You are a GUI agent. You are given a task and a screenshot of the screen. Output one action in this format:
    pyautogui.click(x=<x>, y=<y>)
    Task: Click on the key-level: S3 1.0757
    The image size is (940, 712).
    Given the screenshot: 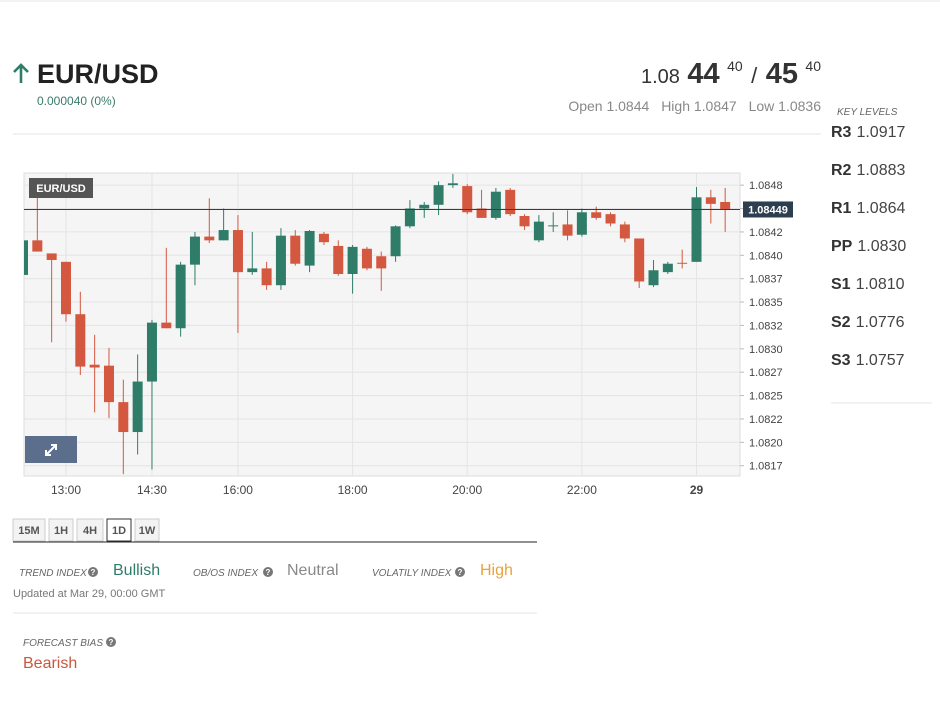 What is the action you would take?
    pyautogui.click(x=868, y=360)
    